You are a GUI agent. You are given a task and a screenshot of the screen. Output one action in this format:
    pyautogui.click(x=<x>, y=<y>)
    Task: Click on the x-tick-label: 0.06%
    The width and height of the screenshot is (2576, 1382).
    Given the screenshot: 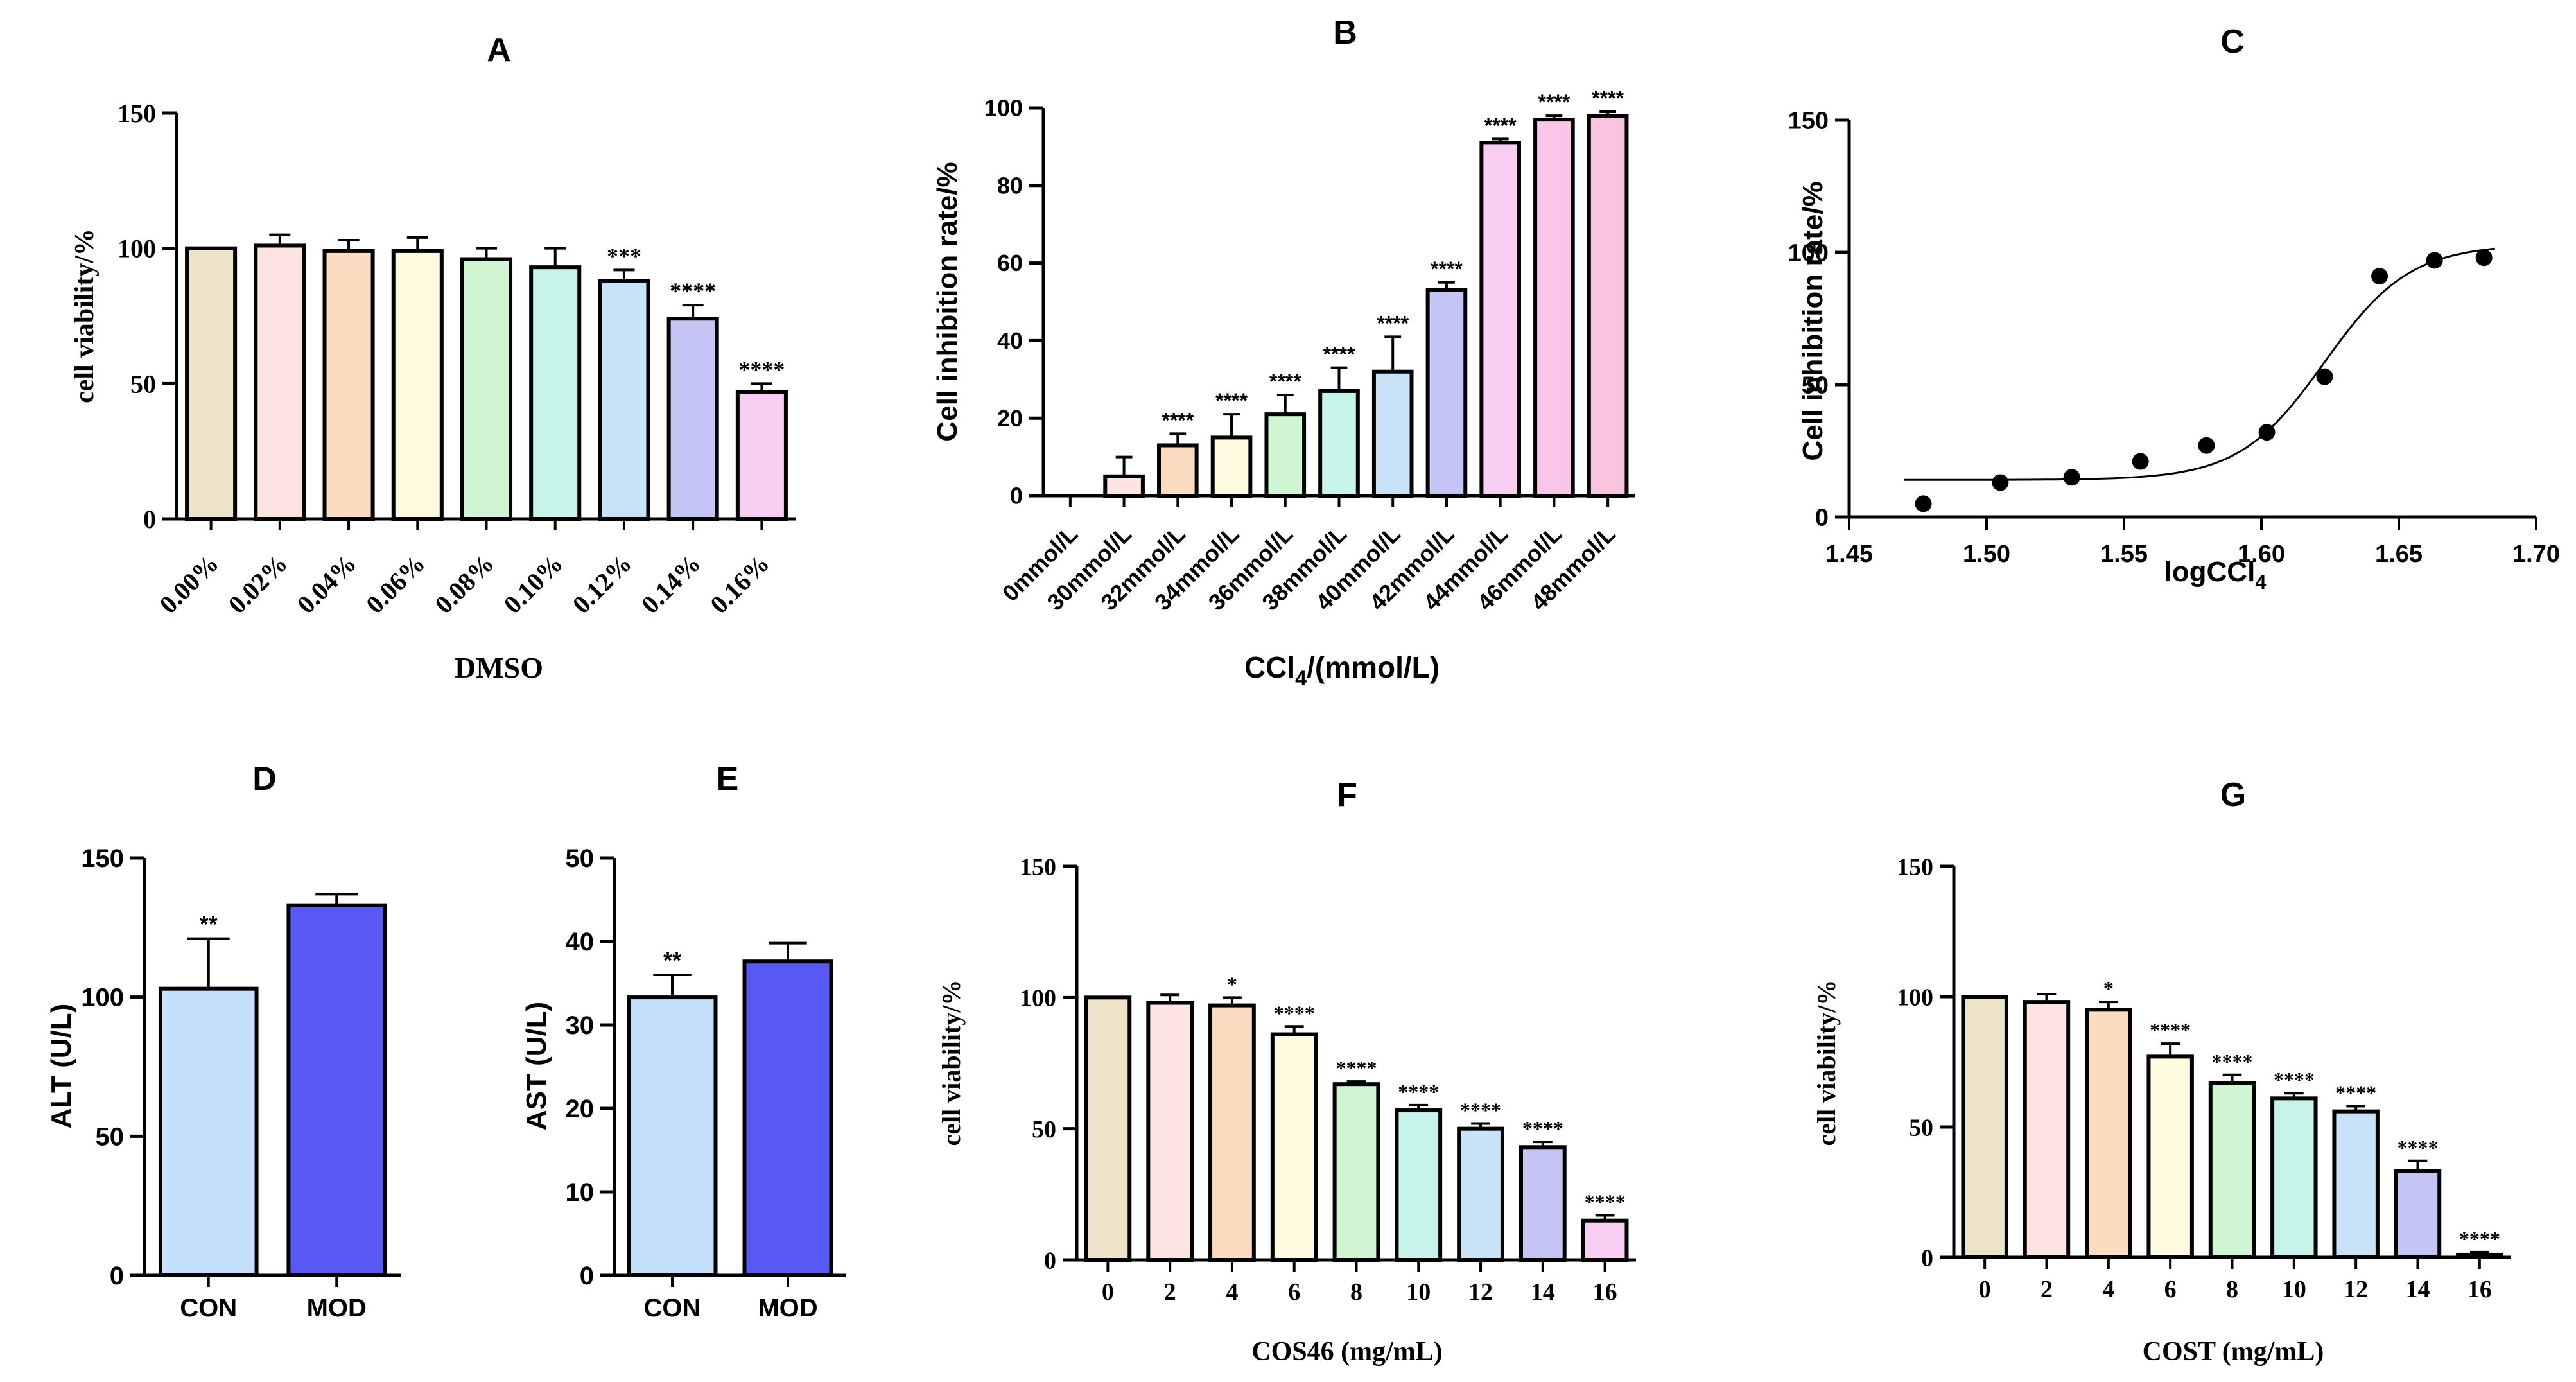 What is the action you would take?
    pyautogui.click(x=395, y=584)
    